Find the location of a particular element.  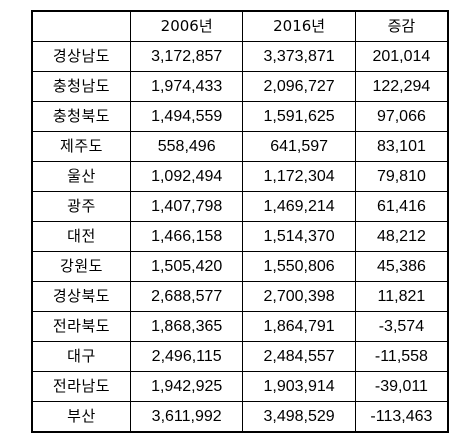

header-cell-change: 증감 is located at coordinates (401, 26).